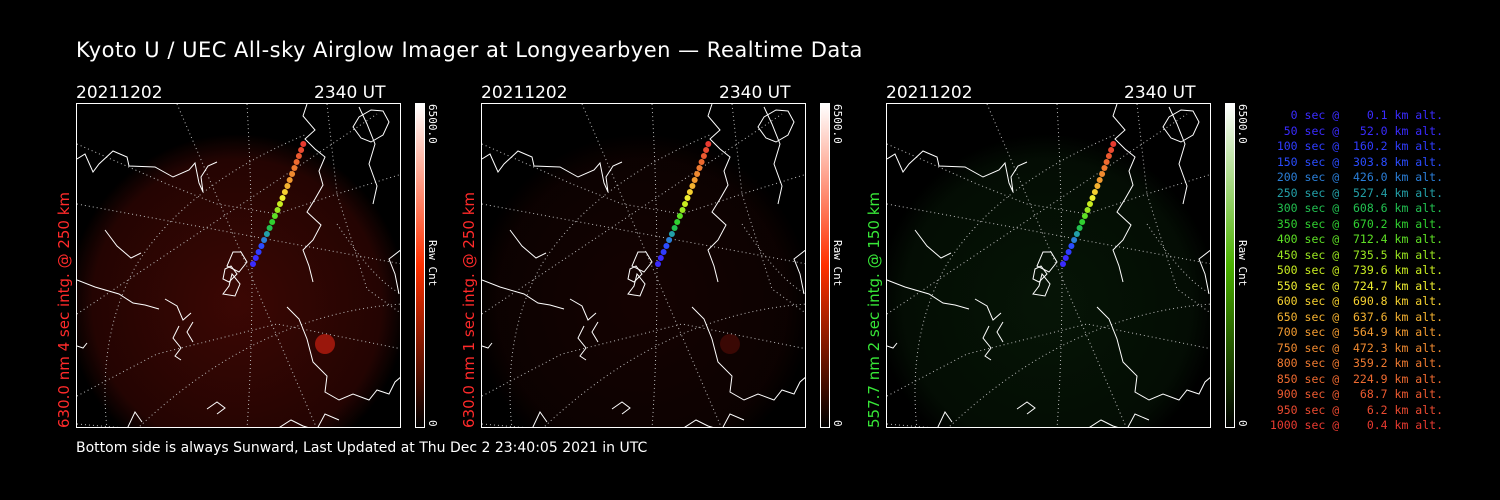 The width and height of the screenshot is (1500, 500). Describe the element at coordinates (64, 309) in the screenshot. I see `panel-1-wavelength-label: 630.0 nm 4 sec intg. @ 250 km` at that location.